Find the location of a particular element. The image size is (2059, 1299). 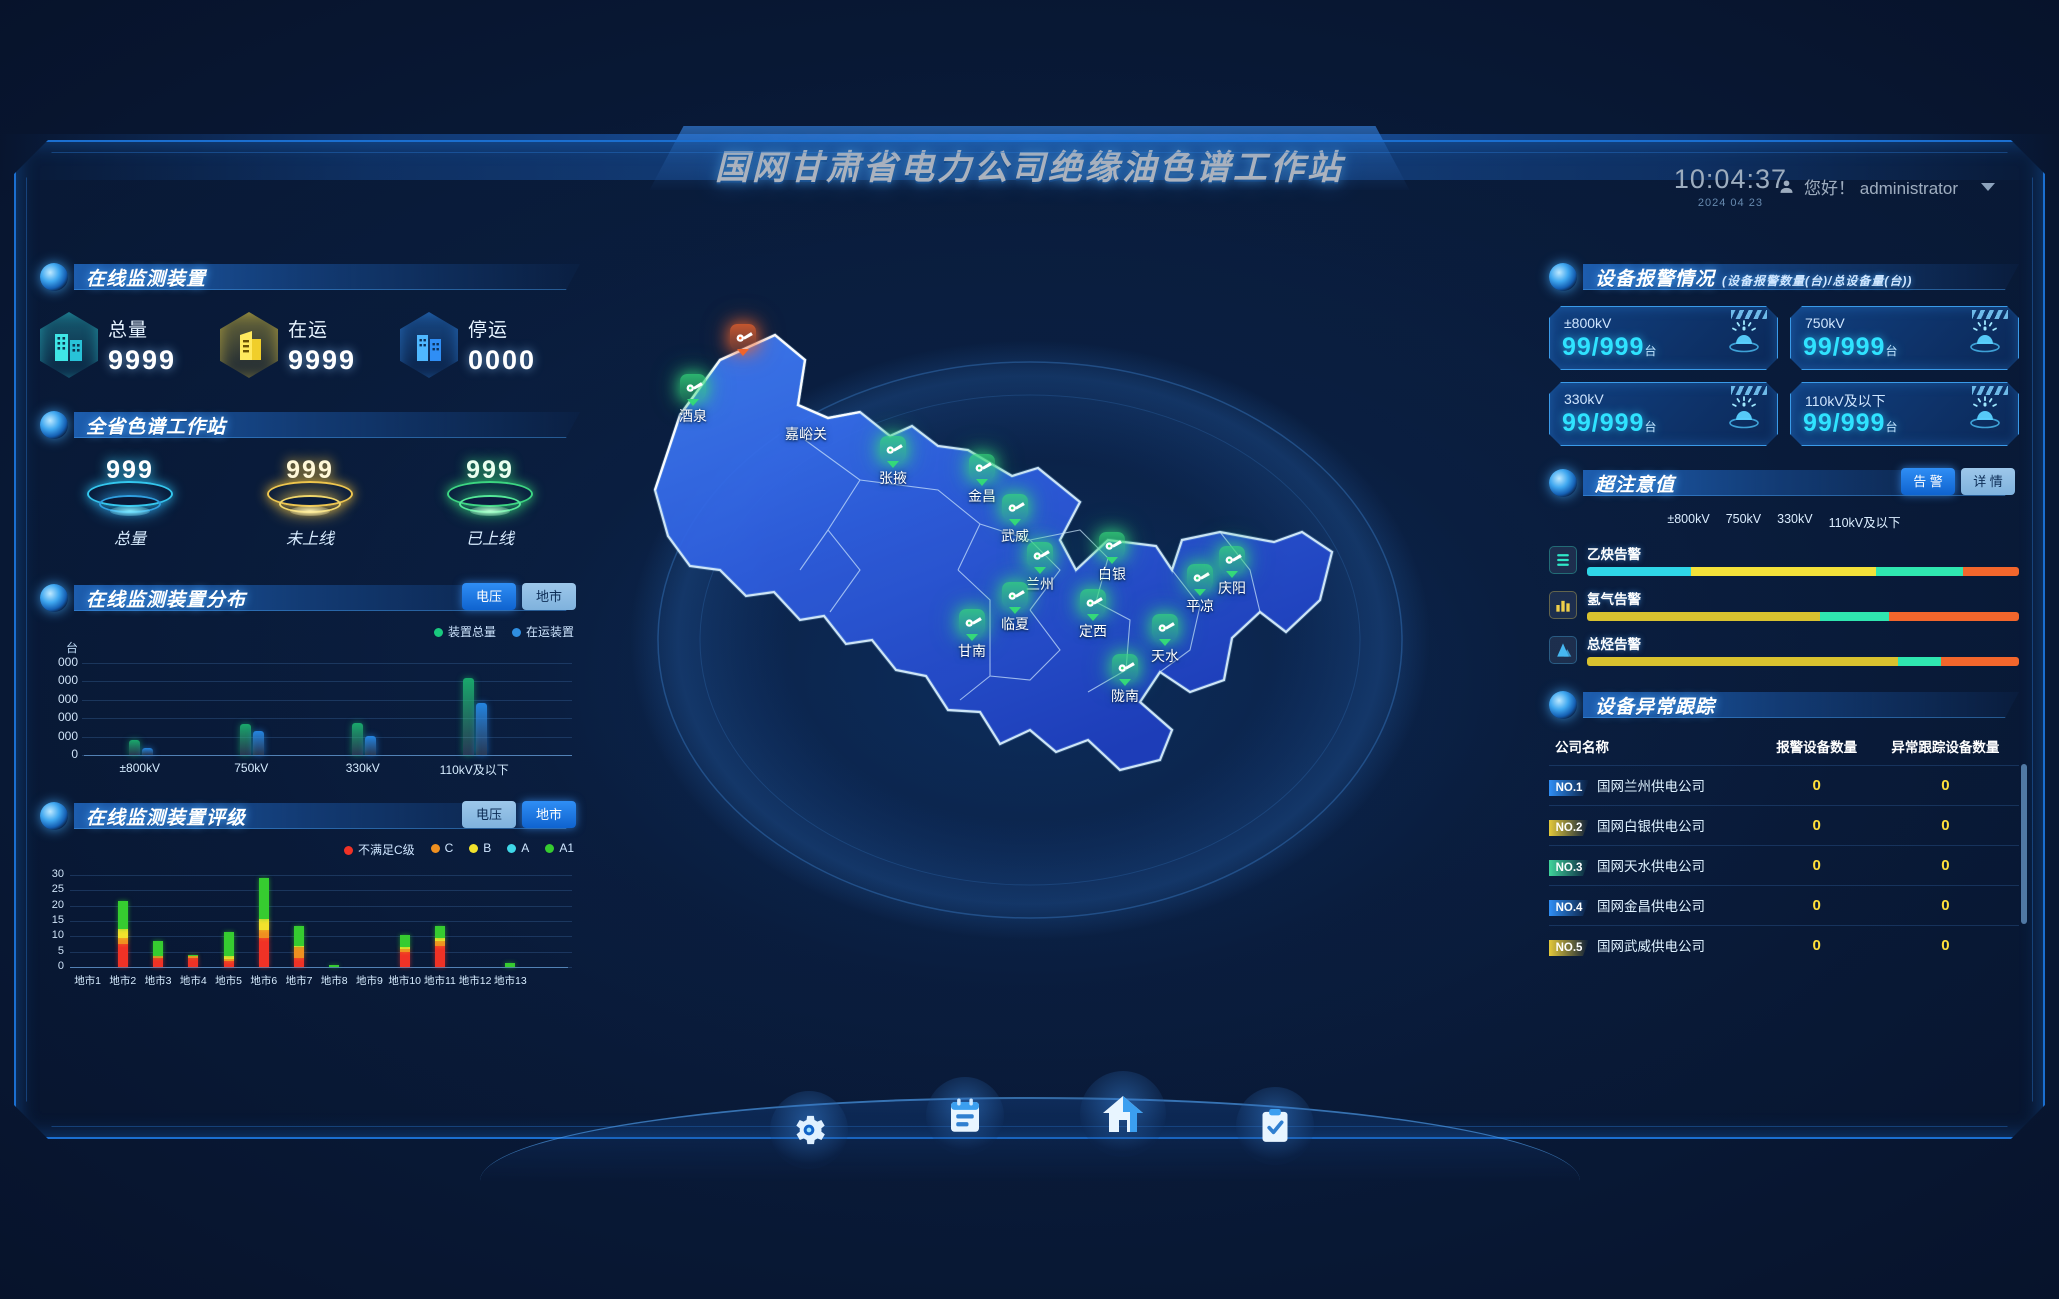

rank-badge: NO.2 is located at coordinates (1569, 828).